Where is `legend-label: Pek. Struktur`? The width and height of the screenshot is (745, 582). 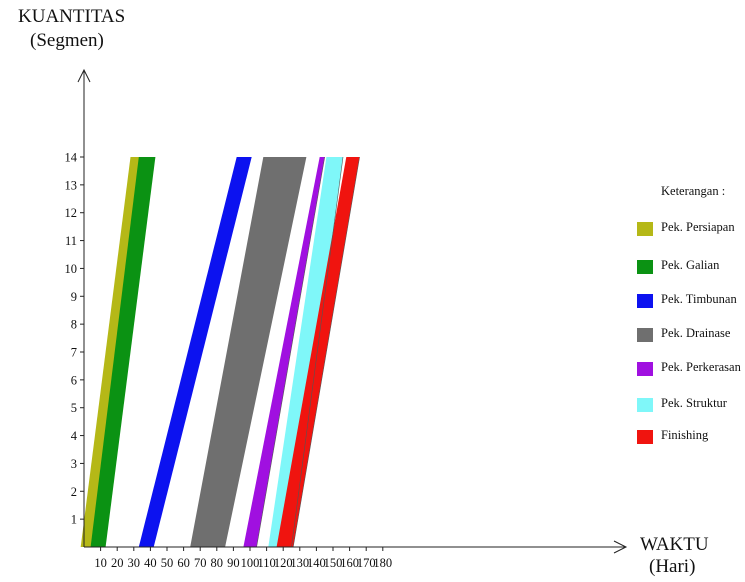
legend-label: Pek. Struktur is located at coordinates (694, 403).